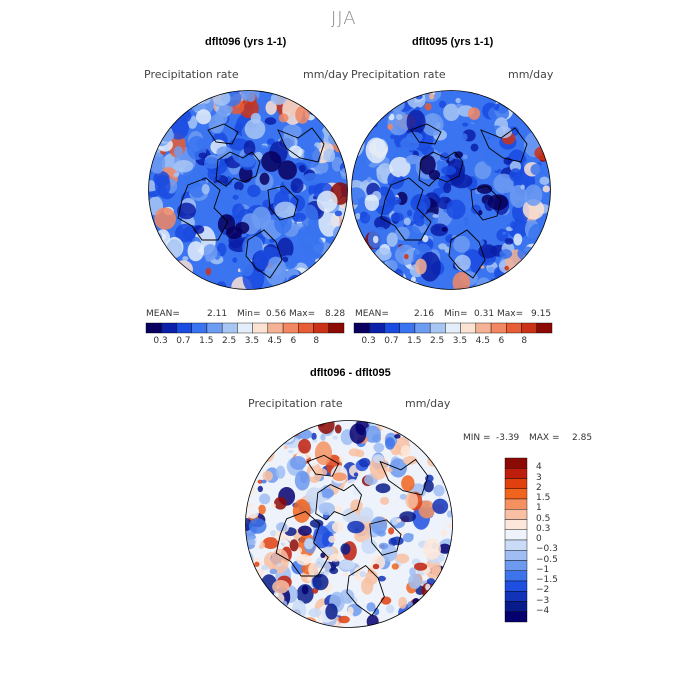 The width and height of the screenshot is (700, 700). I want to click on colorbar-tick-label: 8, so click(316, 341).